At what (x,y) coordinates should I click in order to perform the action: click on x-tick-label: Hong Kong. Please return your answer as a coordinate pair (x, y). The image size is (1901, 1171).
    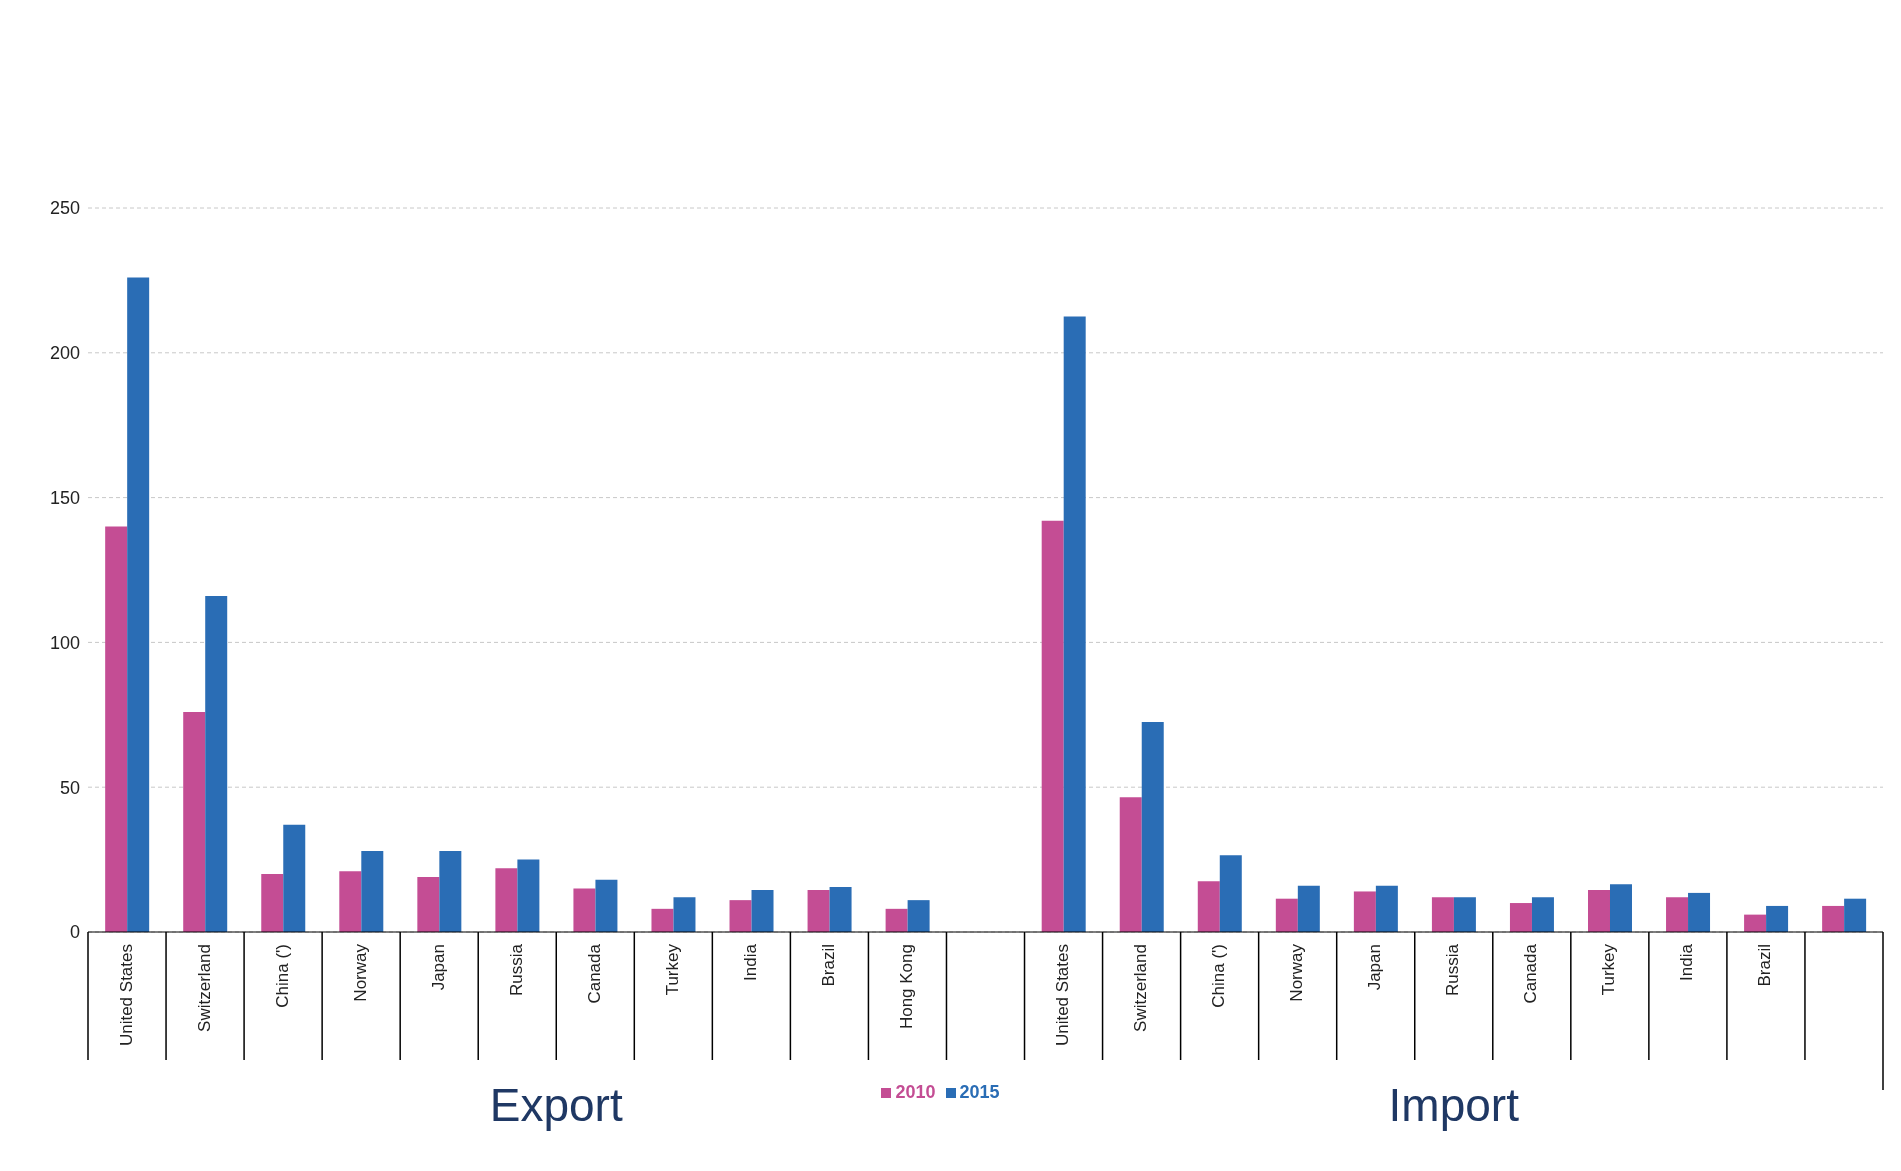
    Looking at the image, I should click on (906, 987).